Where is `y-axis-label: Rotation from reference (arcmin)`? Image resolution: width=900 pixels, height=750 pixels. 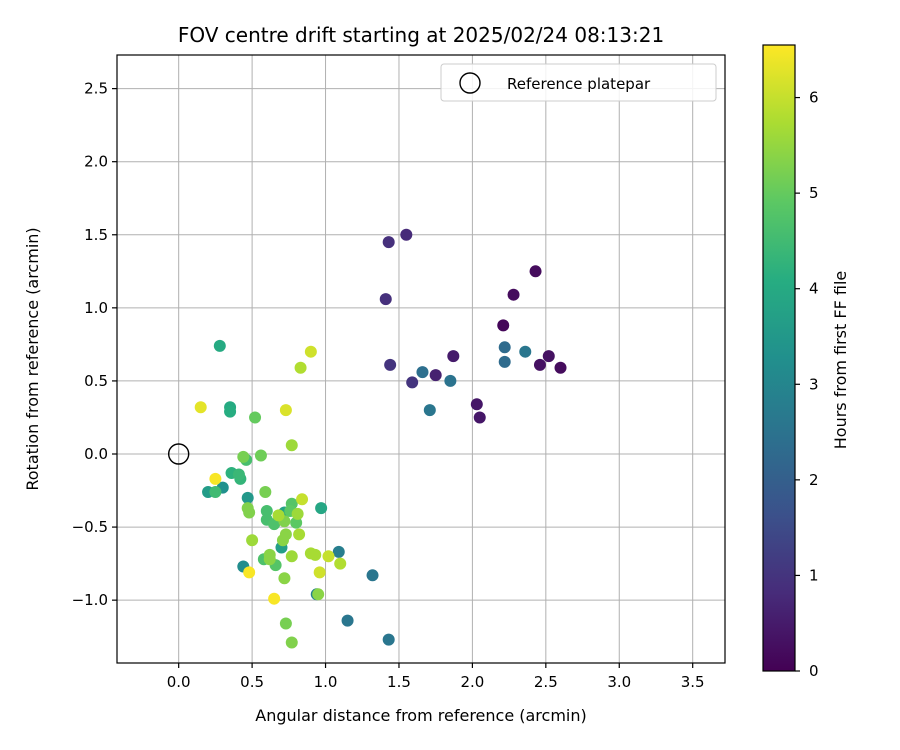 y-axis-label: Rotation from reference (arcmin) is located at coordinates (32, 358).